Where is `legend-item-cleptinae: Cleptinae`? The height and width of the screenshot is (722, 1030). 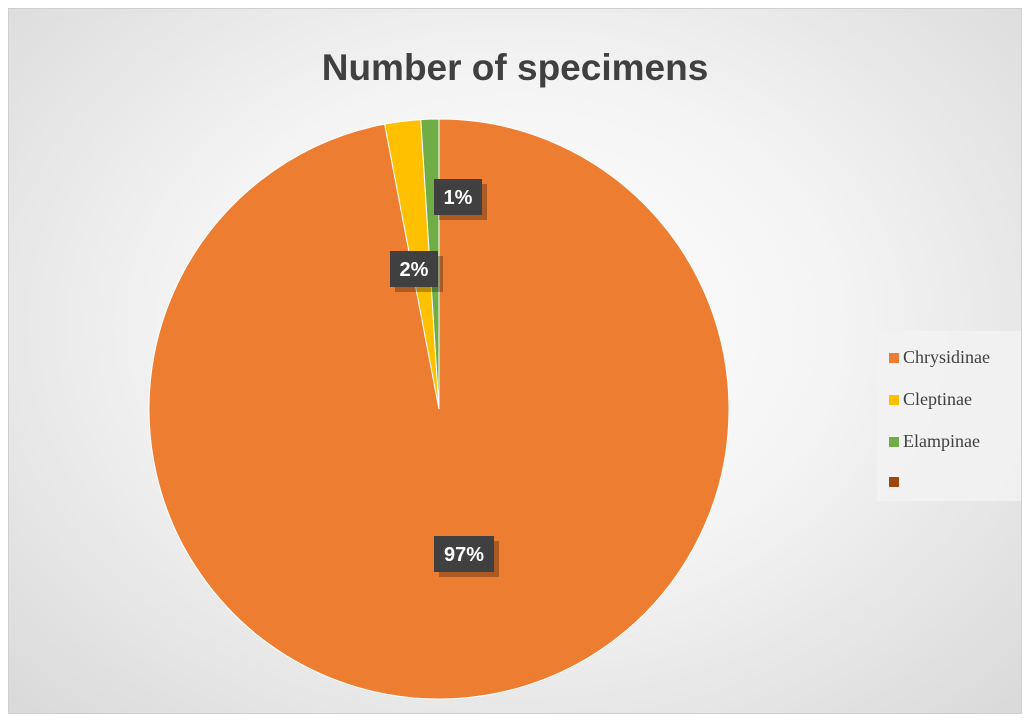
legend-item-cleptinae: Cleptinae is located at coordinates (930, 399).